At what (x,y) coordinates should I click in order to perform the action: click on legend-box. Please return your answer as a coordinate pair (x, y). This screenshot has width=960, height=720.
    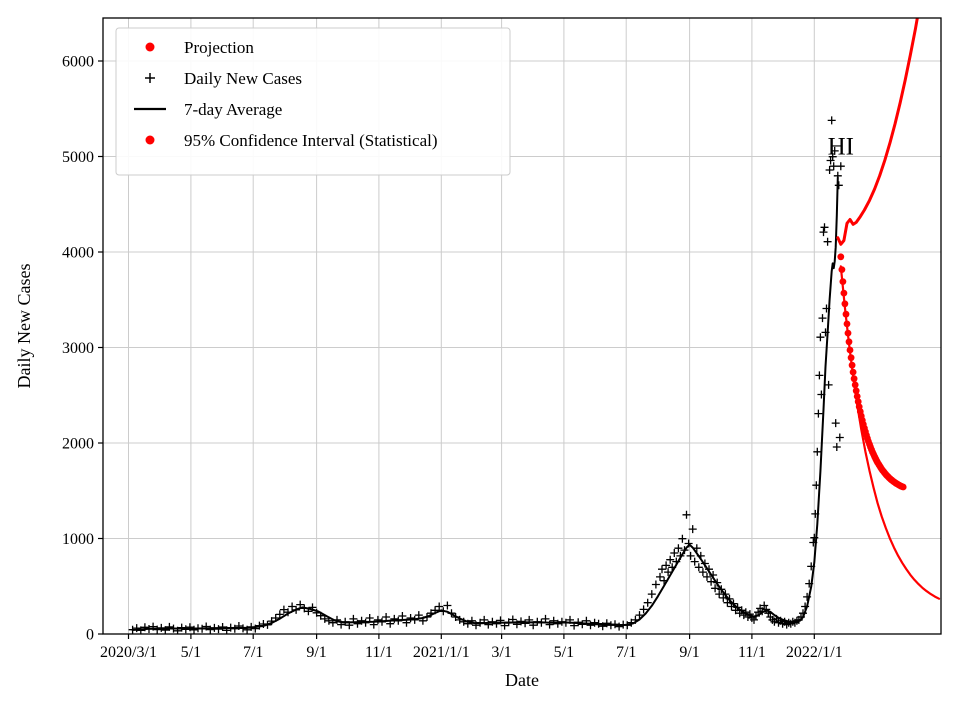
    Looking at the image, I should click on (313, 101).